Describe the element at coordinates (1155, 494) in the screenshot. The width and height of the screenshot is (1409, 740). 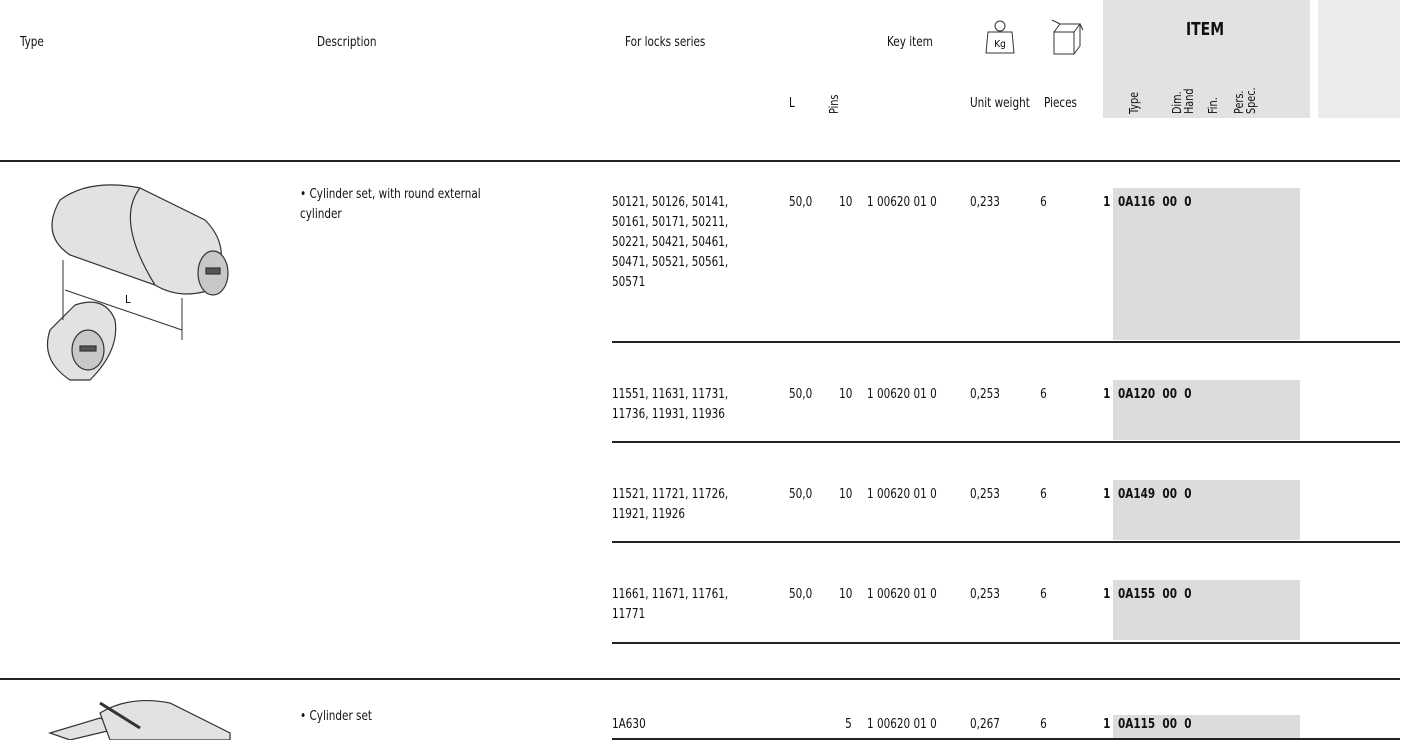
I see `item-code: 0A149 00 0` at that location.